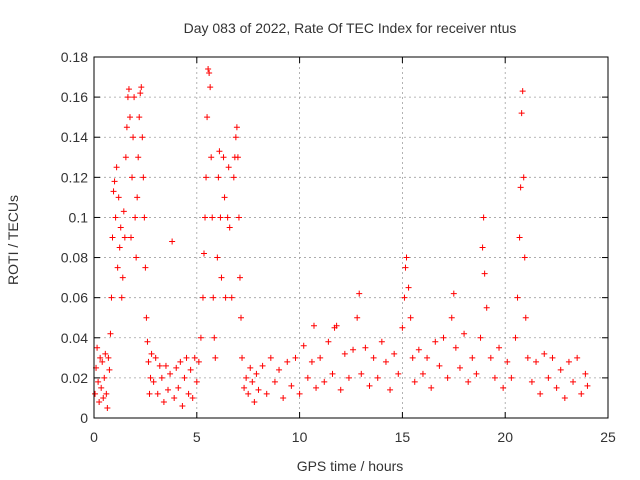 This screenshot has width=640, height=480. What do you see at coordinates (197, 437) in the screenshot?
I see `x-tick-label: 5` at bounding box center [197, 437].